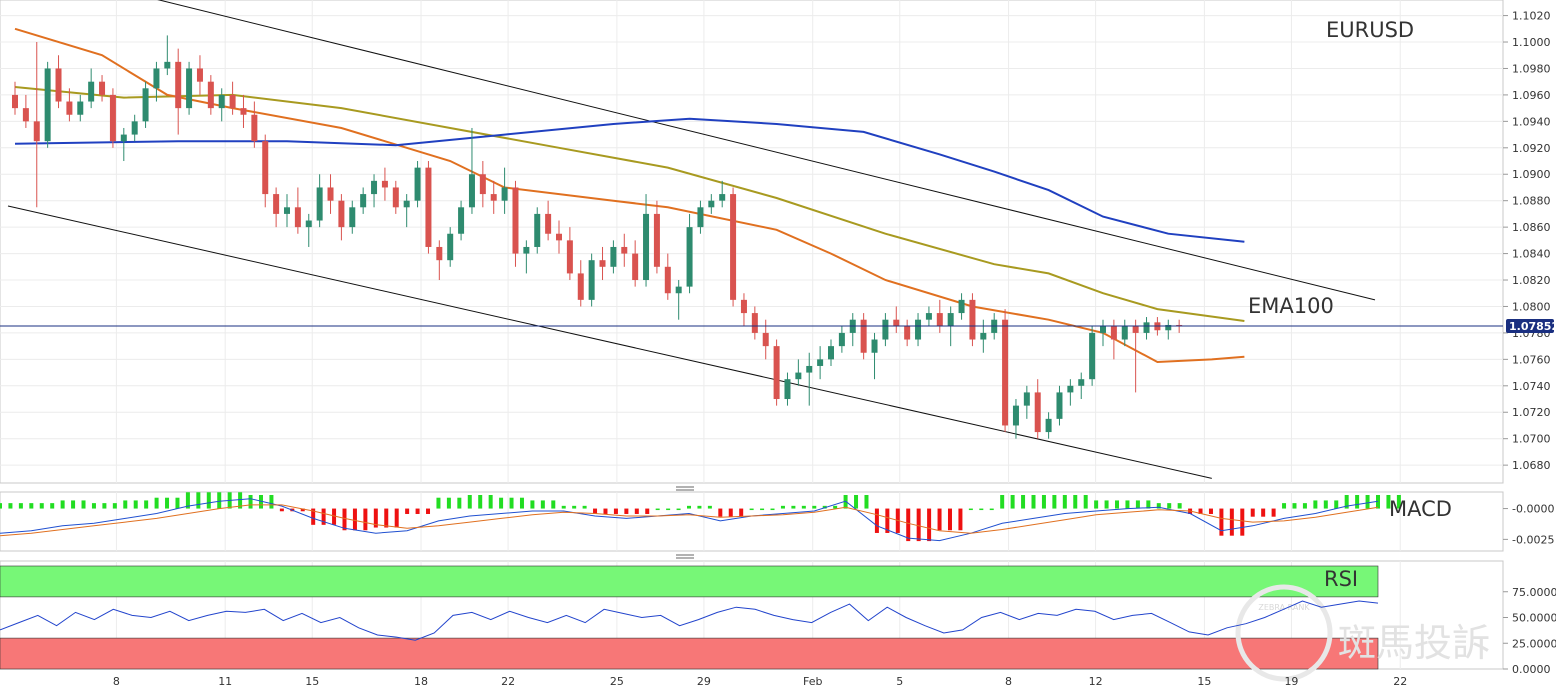 Image resolution: width=1556 pixels, height=694 pixels. I want to click on ytick-label: 1.1000, so click(1531, 42).